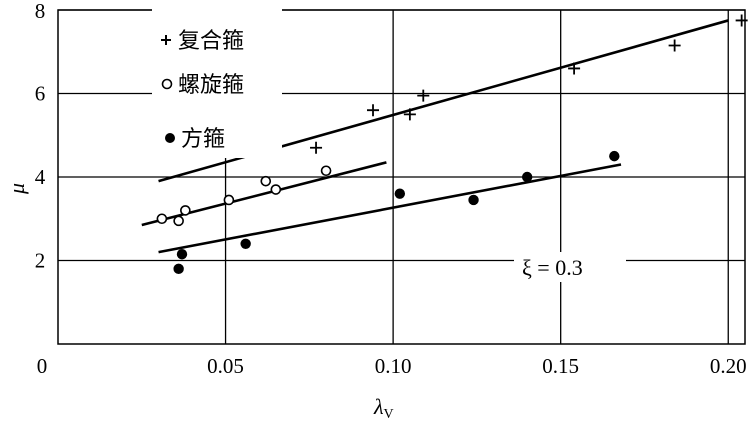 The height and width of the screenshot is (421, 753). I want to click on x-axis-label-subscript: V, so click(389, 414).